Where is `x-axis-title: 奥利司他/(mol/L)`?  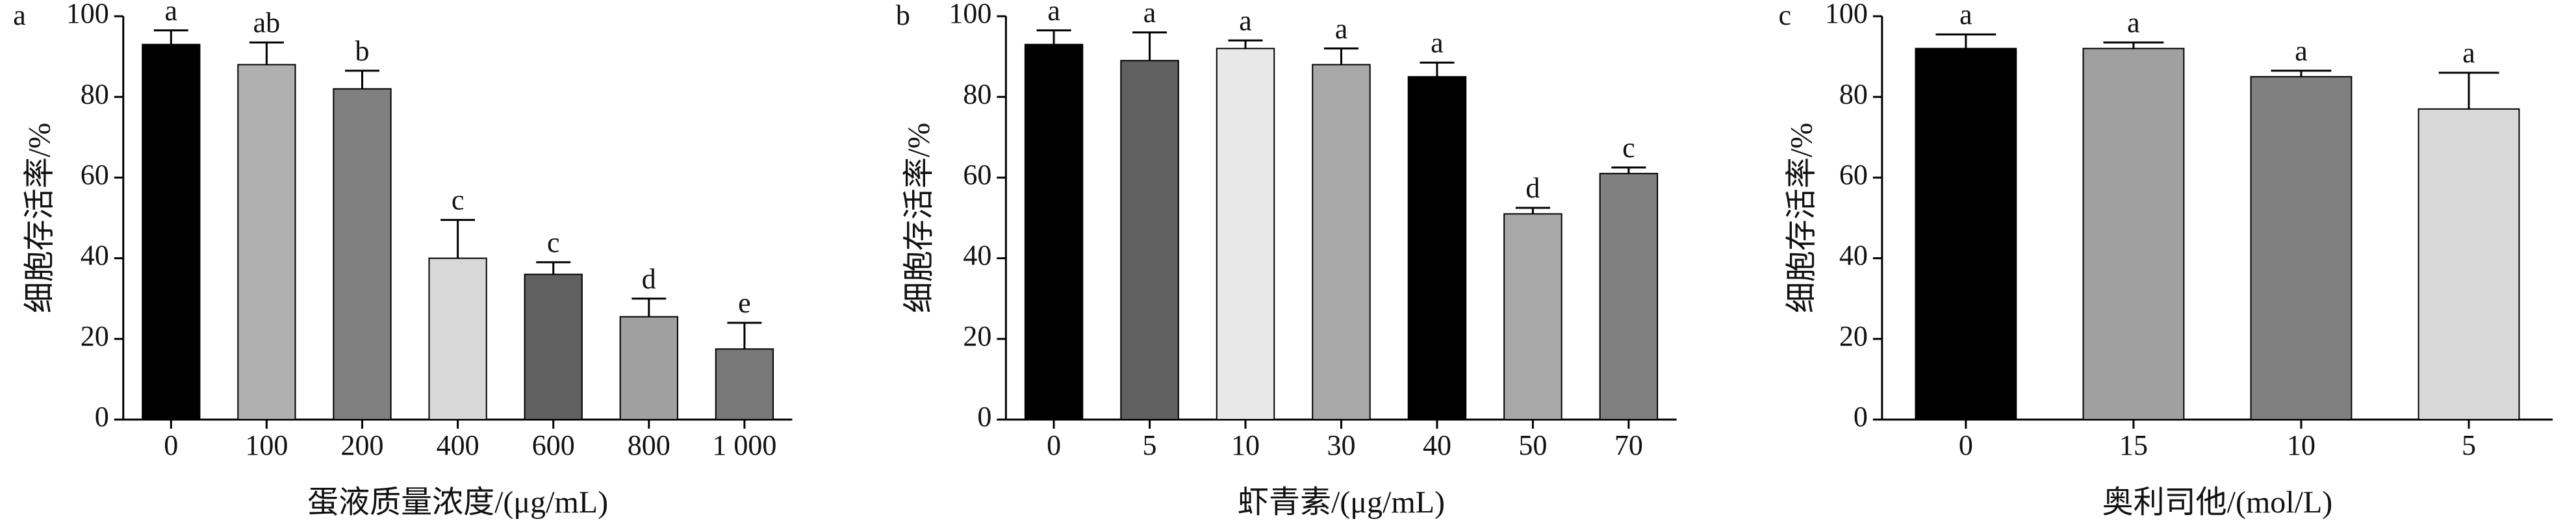 x-axis-title: 奥利司他/(mol/L) is located at coordinates (2217, 502).